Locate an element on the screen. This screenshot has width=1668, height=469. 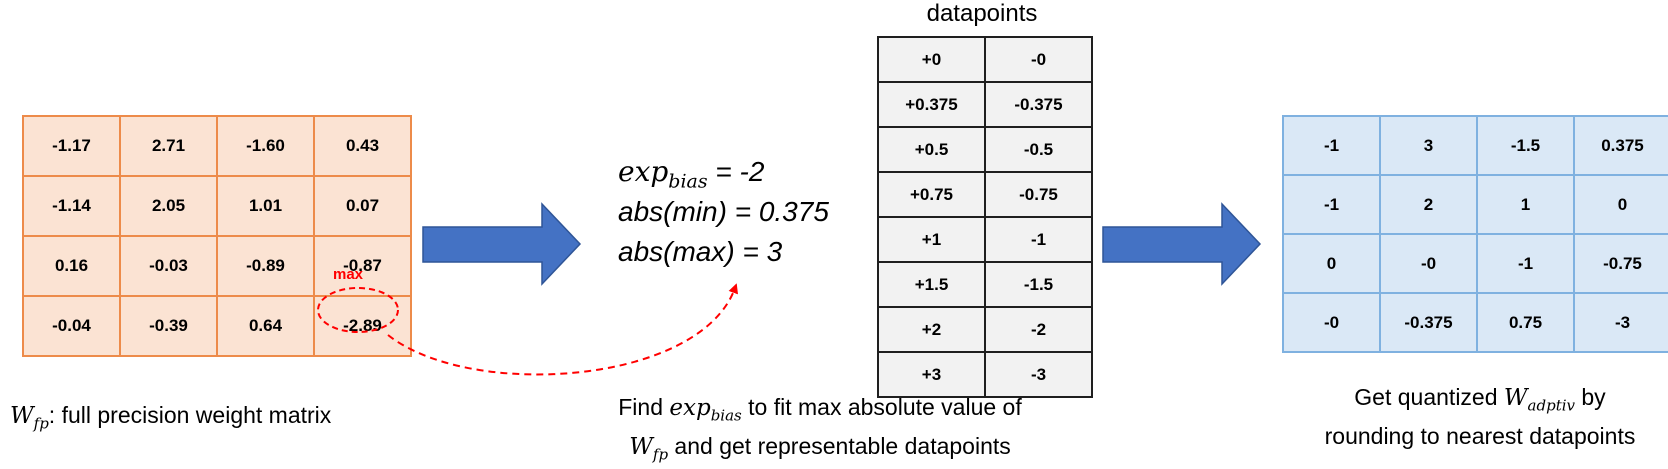
matrix-cell: -1.14 is located at coordinates (71, 206).